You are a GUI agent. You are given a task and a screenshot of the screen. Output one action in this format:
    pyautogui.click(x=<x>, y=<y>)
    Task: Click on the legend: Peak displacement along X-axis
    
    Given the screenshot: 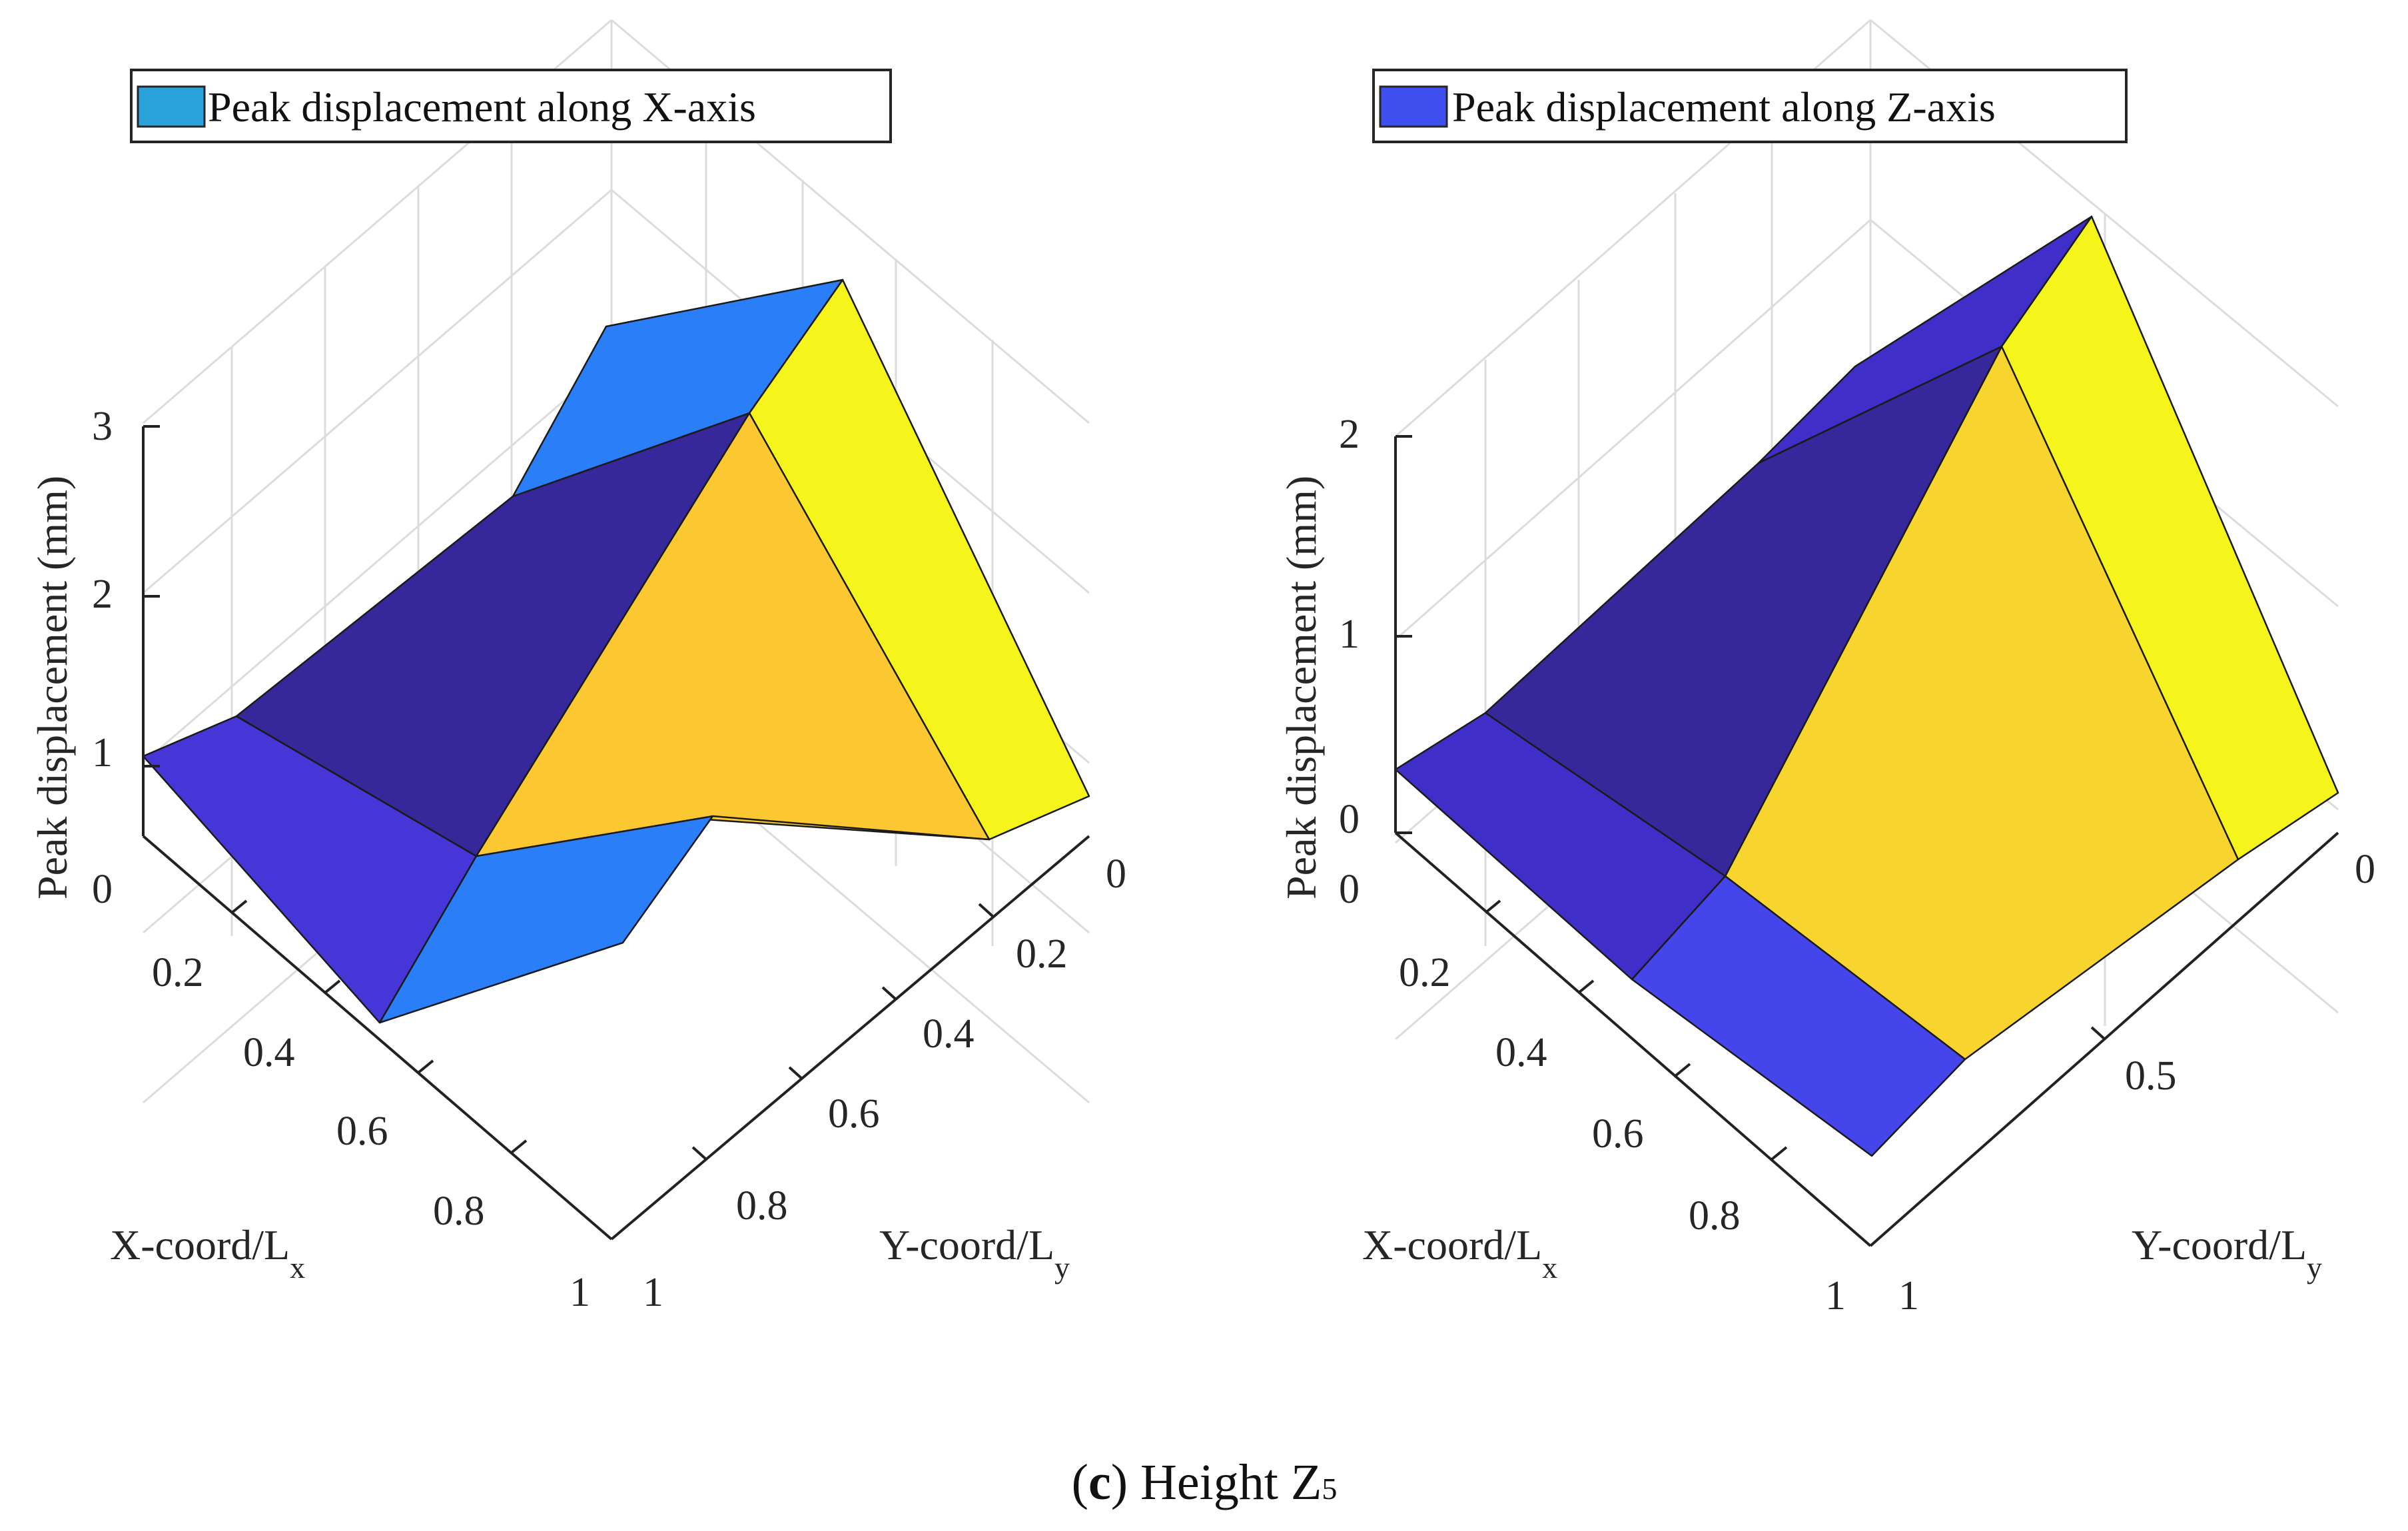 What is the action you would take?
    pyautogui.click(x=511, y=106)
    